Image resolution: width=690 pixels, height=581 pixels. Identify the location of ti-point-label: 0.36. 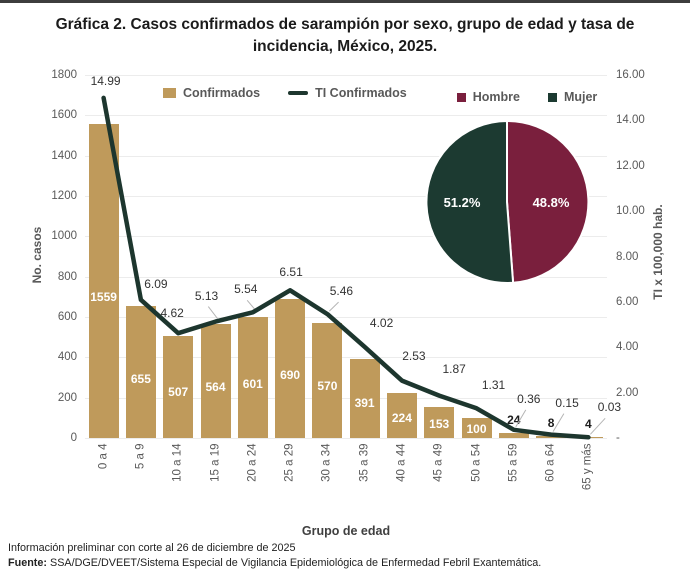
(529, 398).